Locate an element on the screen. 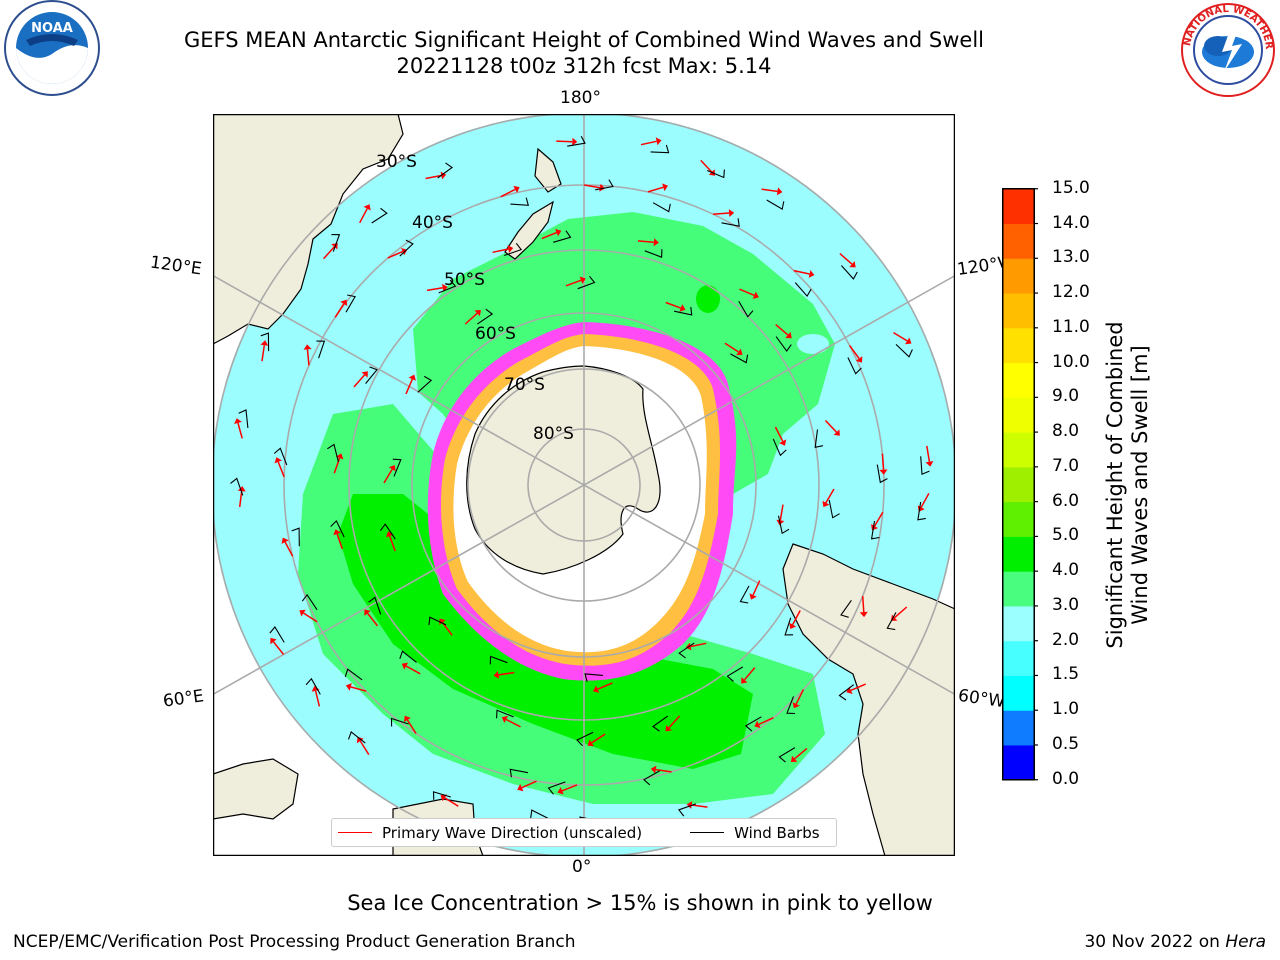  legend-wind-item: Wind Barbs is located at coordinates (752, 832).